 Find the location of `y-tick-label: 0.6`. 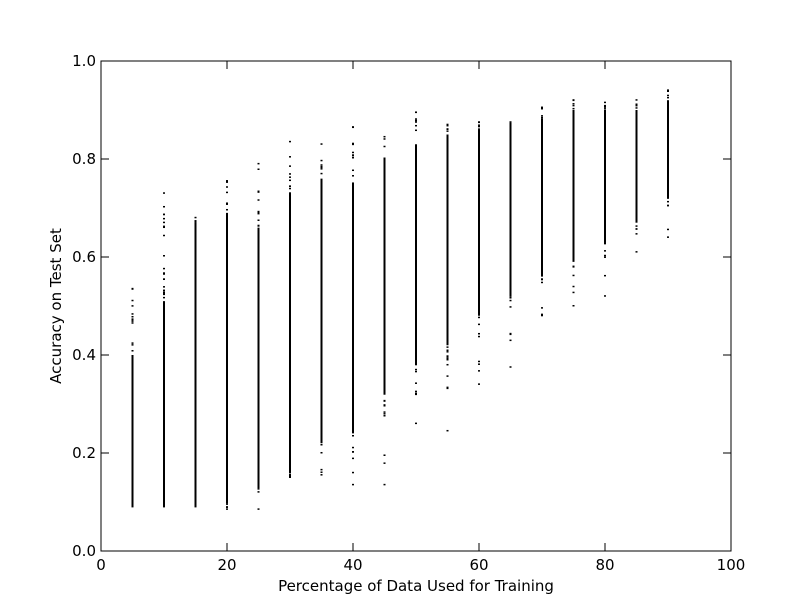

y-tick-label: 0.6 is located at coordinates (84, 257).